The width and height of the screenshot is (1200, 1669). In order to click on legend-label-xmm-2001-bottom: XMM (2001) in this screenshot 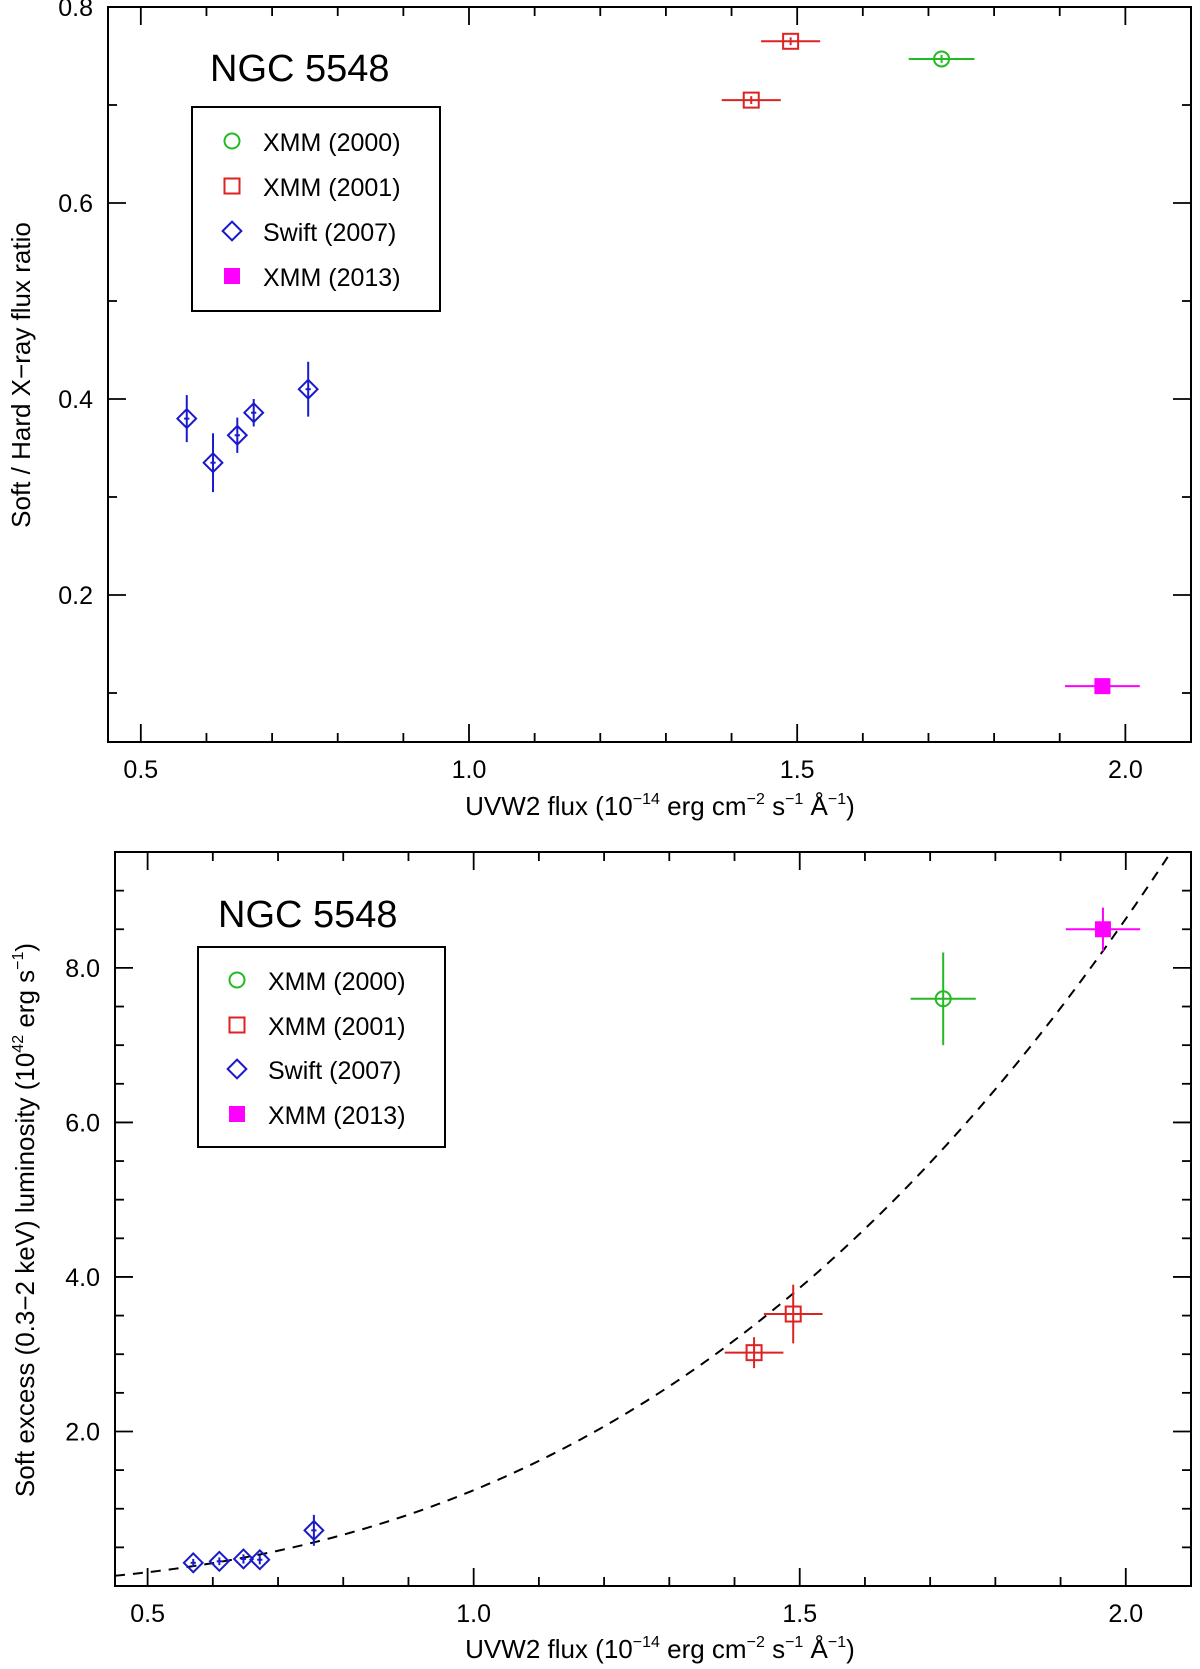, I will do `click(337, 1027)`.